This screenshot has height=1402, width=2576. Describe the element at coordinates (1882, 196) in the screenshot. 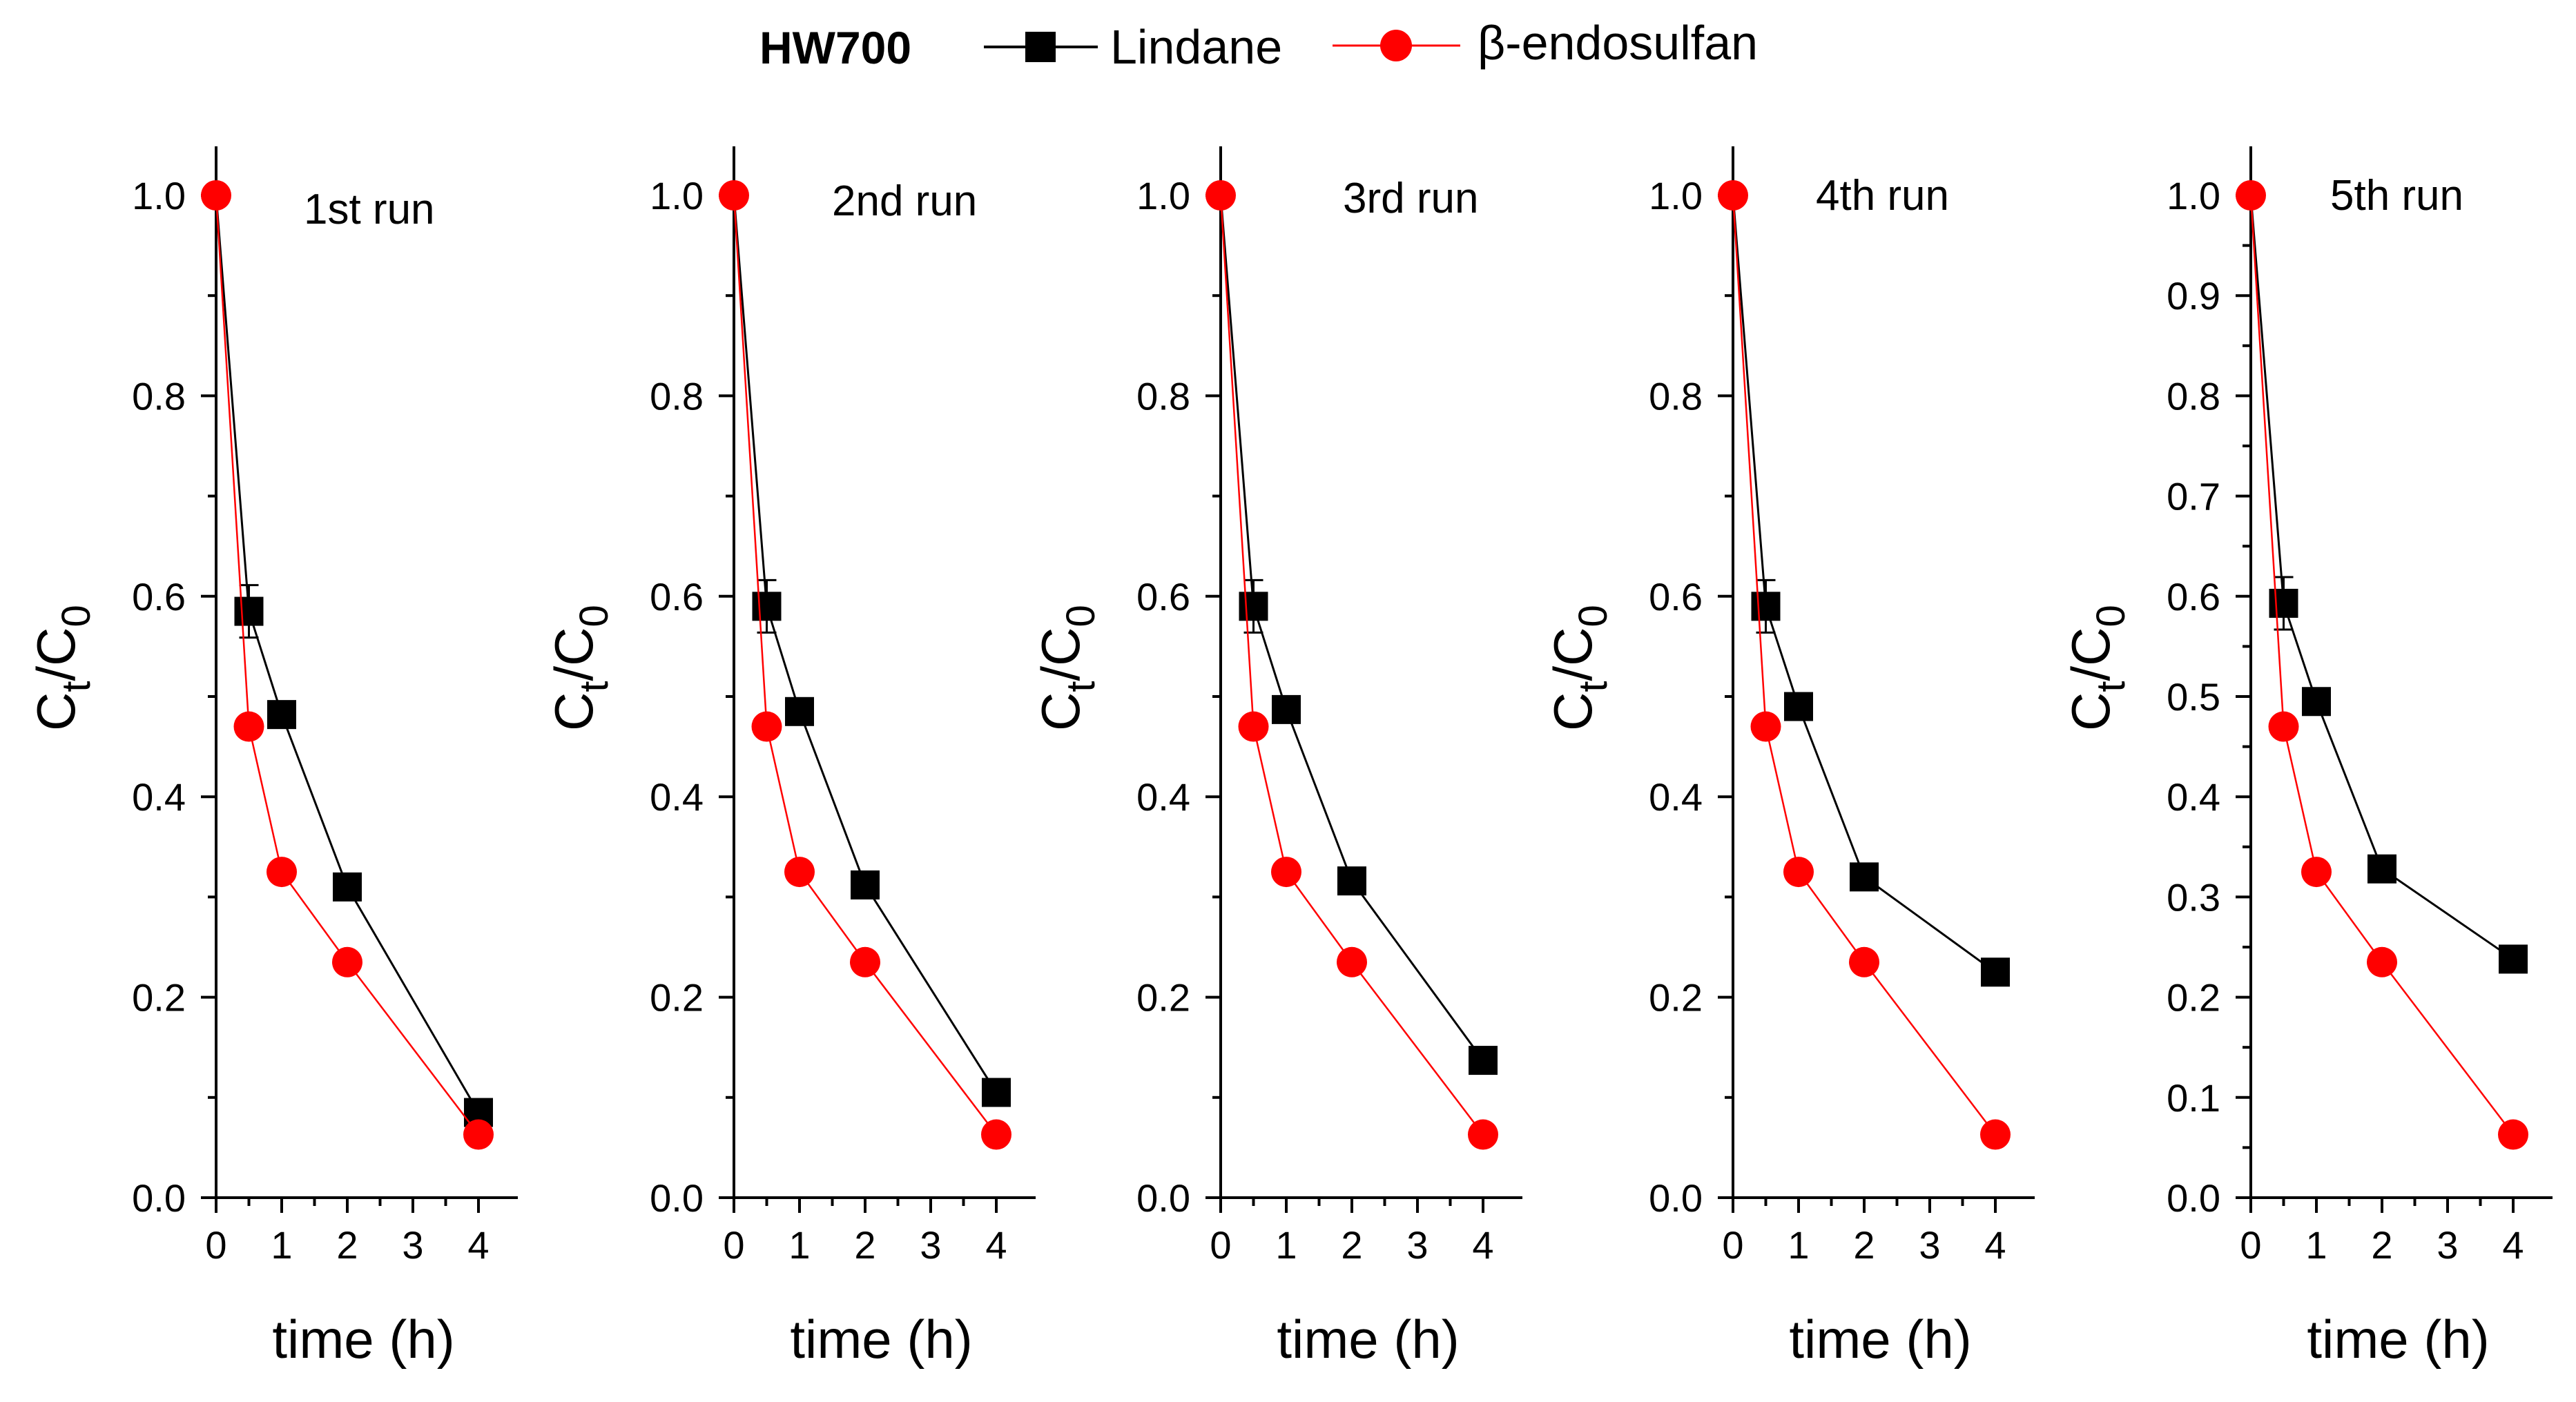

I see `run-label: 4th run` at that location.